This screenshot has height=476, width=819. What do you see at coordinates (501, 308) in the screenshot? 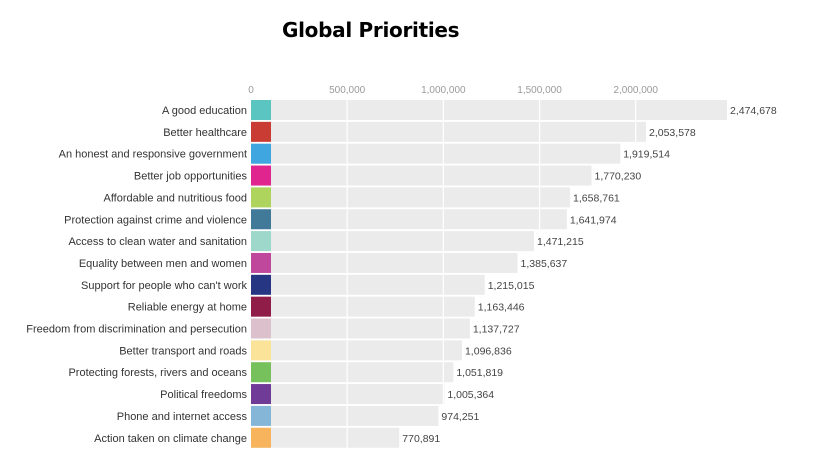
I see `data-label: 1,163,446` at bounding box center [501, 308].